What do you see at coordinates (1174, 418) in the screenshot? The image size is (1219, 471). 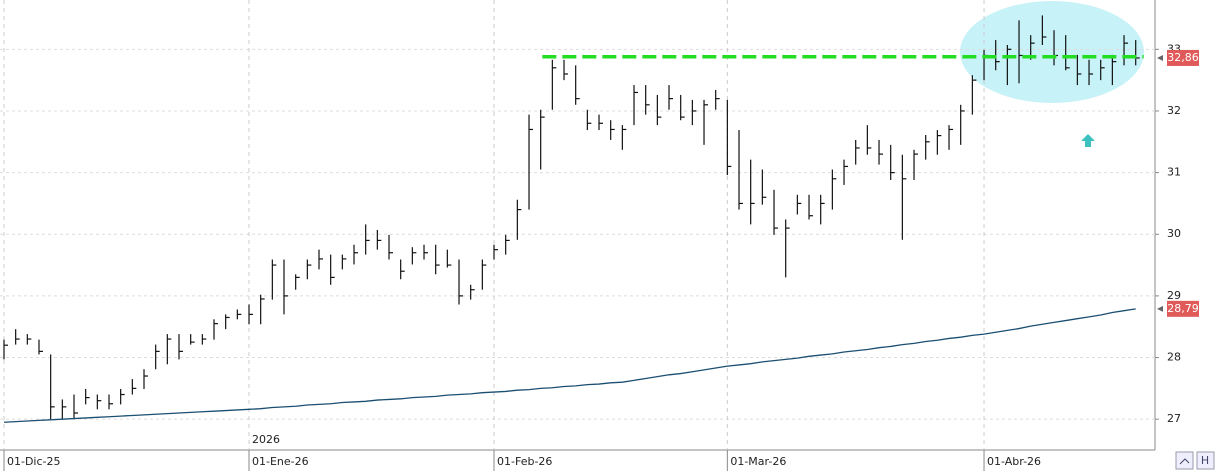 I see `y-tick-label: 27` at bounding box center [1174, 418].